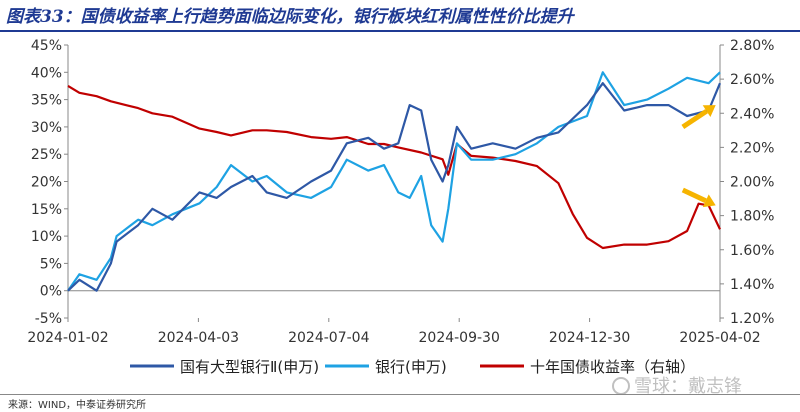 The height and width of the screenshot is (412, 800). I want to click on y-right-tick-label: 2.60%, so click(752, 80).